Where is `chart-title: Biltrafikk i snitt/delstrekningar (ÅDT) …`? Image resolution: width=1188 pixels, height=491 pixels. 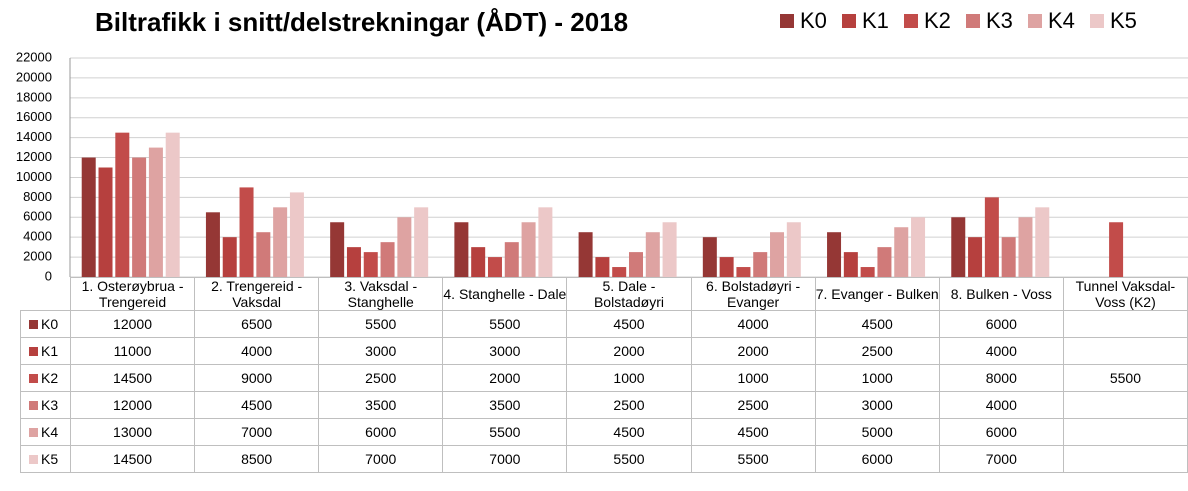
chart-title: Biltrafikk i snitt/delstrekningar (ÅDT) … is located at coordinates (361, 22).